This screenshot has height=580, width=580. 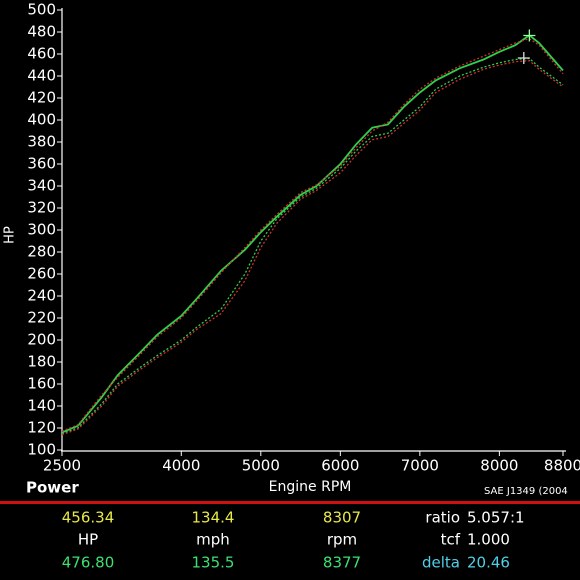 I want to click on x-tick-label: 8800, so click(x=562, y=466).